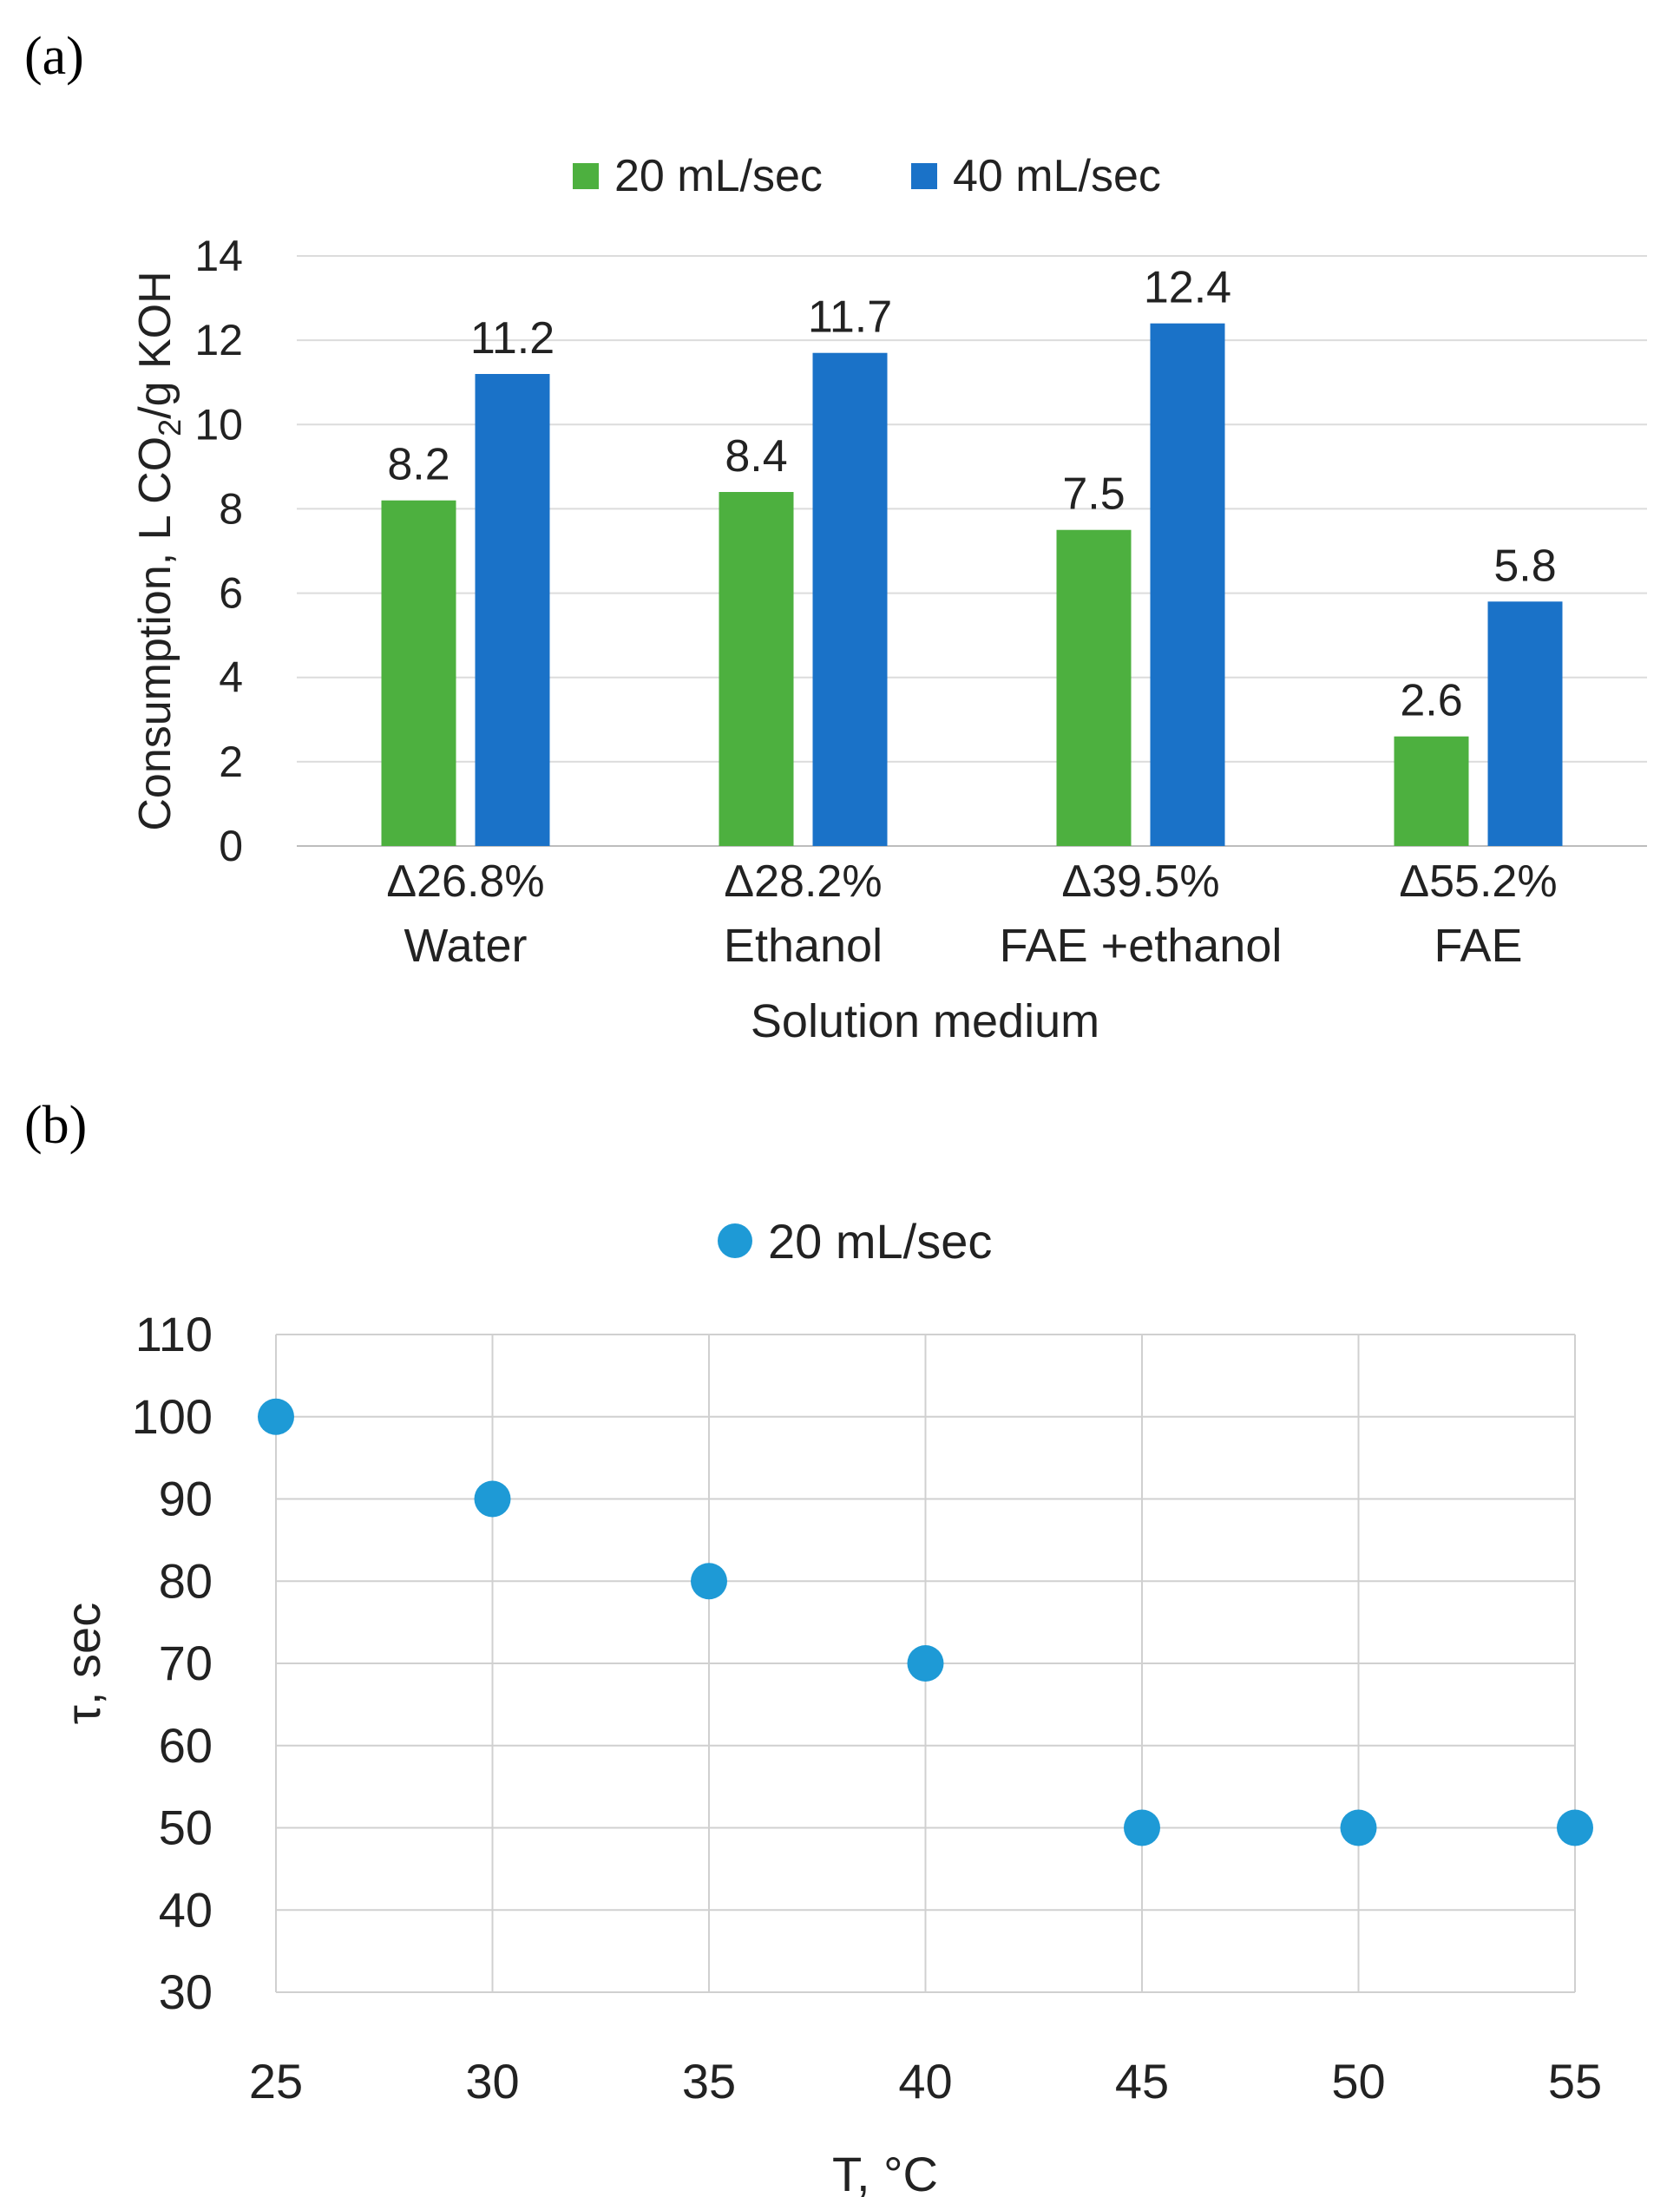 This screenshot has width=1680, height=2197. What do you see at coordinates (1140, 881) in the screenshot?
I see `category-delta-label: Δ39.5%` at bounding box center [1140, 881].